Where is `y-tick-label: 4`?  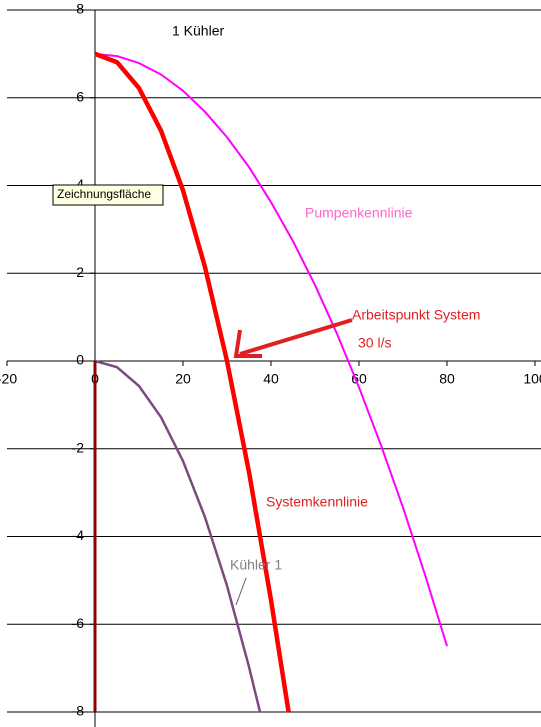 y-tick-label: 4 is located at coordinates (80, 184).